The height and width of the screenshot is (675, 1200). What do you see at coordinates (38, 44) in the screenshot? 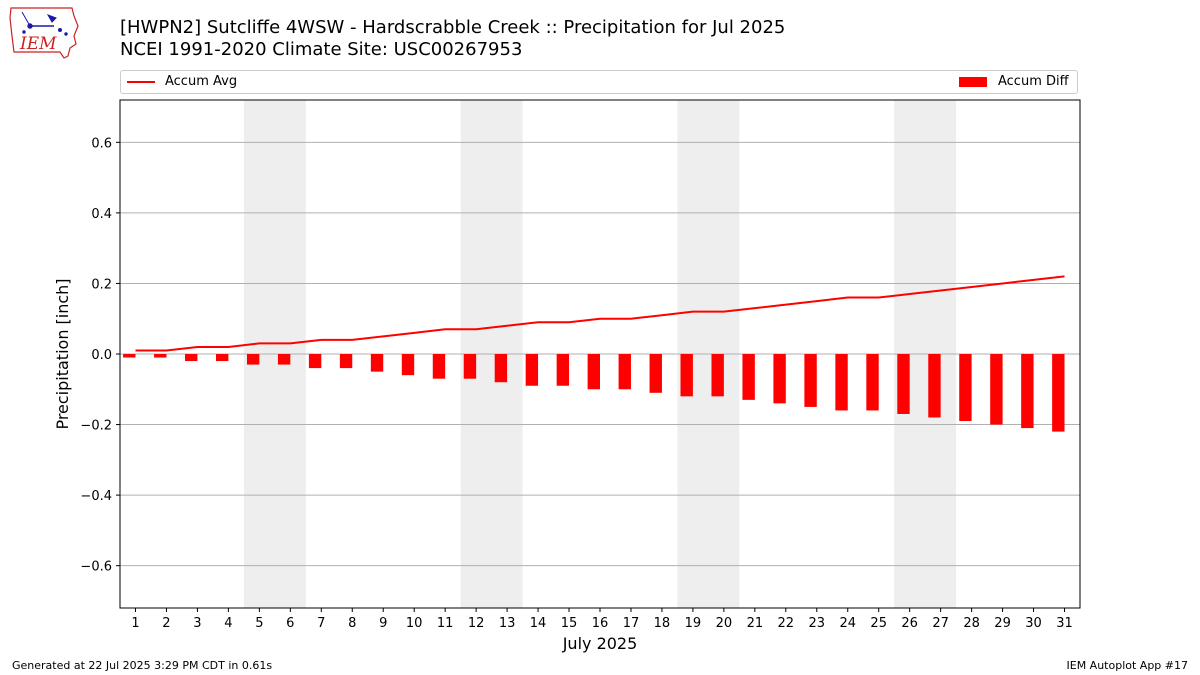
I see `logo-text: IEM` at bounding box center [38, 44].